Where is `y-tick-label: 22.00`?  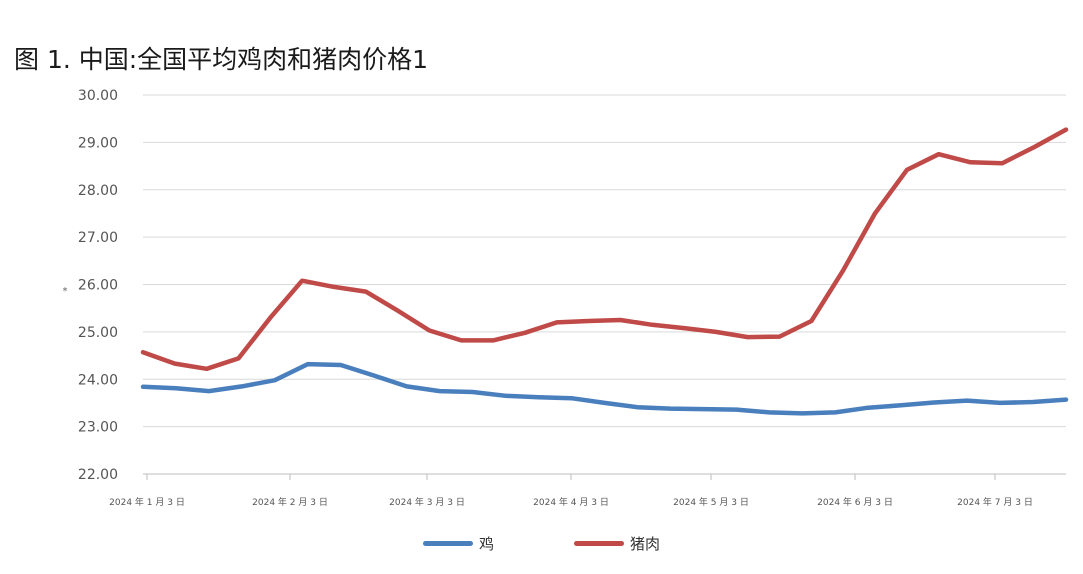 y-tick-label: 22.00 is located at coordinates (98, 475).